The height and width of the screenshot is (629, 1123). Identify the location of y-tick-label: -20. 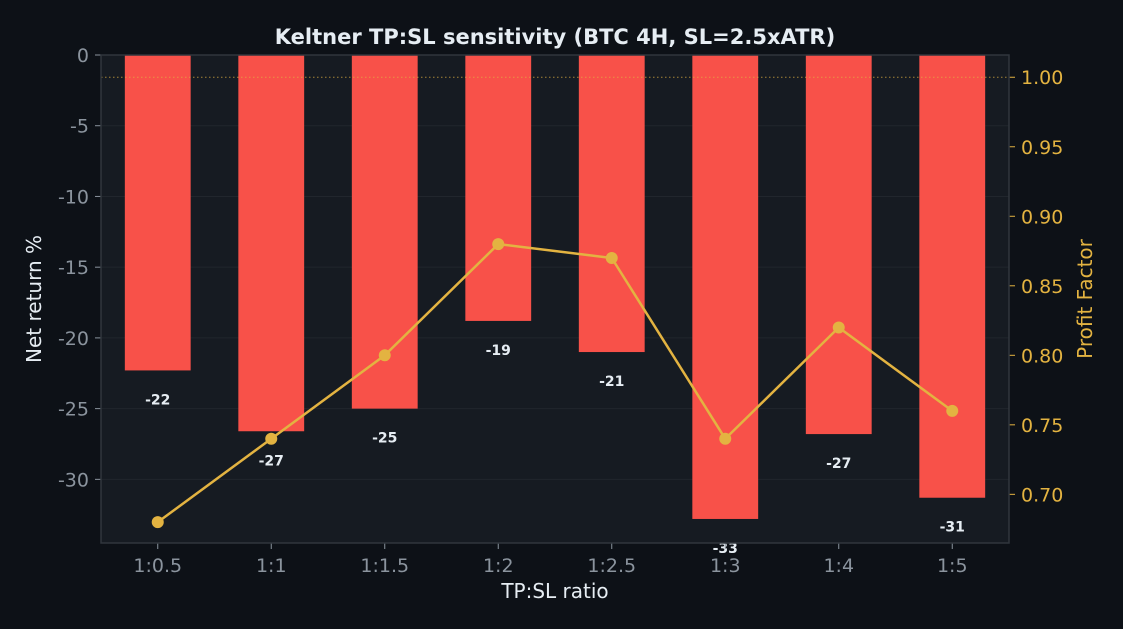
(73, 339).